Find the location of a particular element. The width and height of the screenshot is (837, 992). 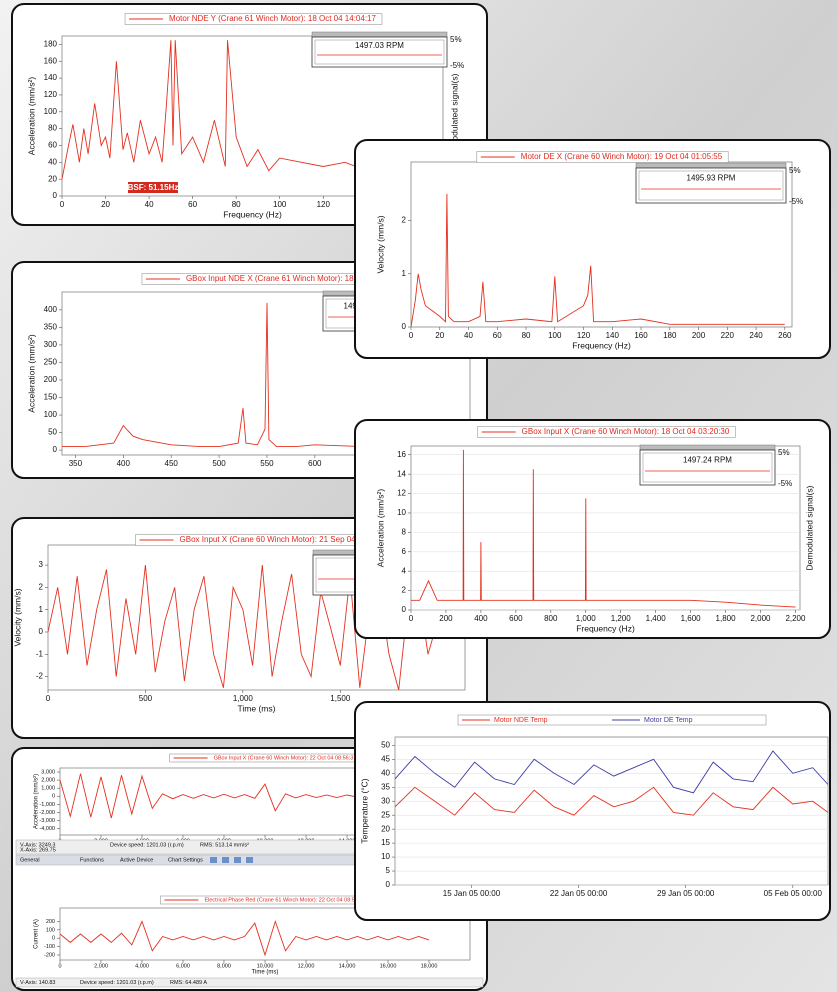

y-tick-label: 20 is located at coordinates (385, 828).